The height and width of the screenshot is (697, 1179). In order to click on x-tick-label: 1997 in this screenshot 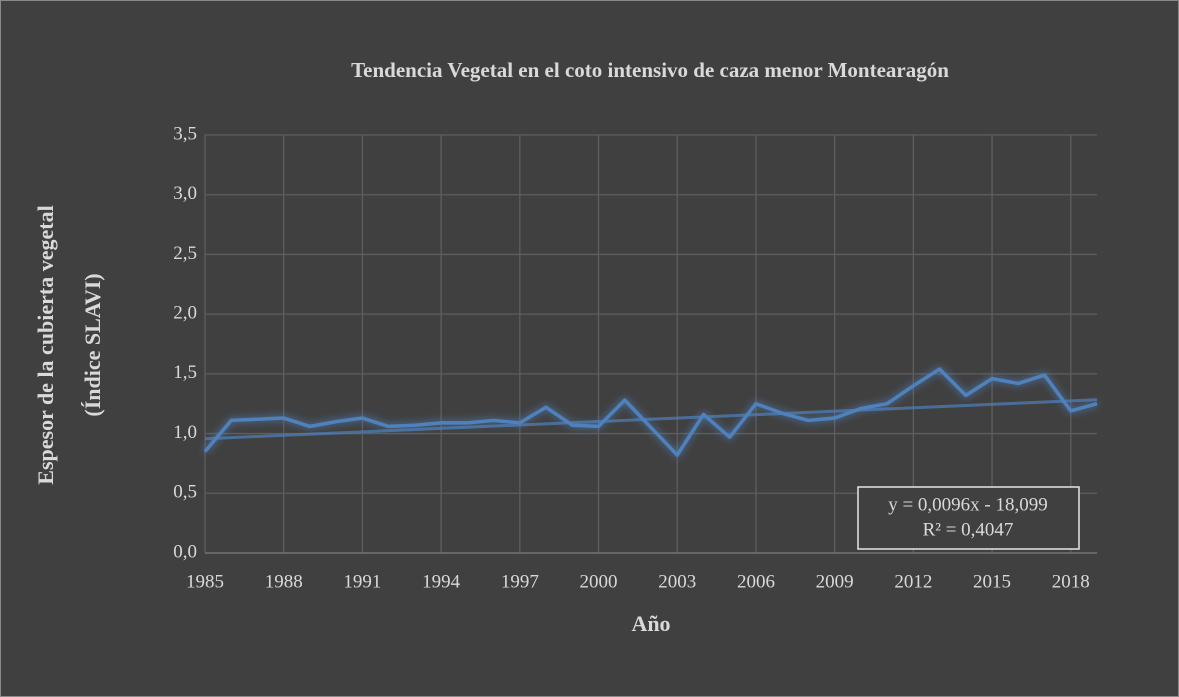, I will do `click(520, 581)`.